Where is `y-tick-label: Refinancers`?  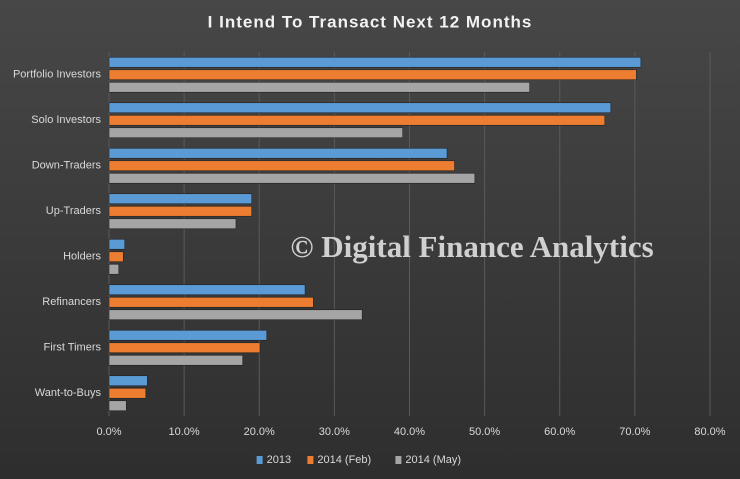
y-tick-label: Refinancers is located at coordinates (71, 302).